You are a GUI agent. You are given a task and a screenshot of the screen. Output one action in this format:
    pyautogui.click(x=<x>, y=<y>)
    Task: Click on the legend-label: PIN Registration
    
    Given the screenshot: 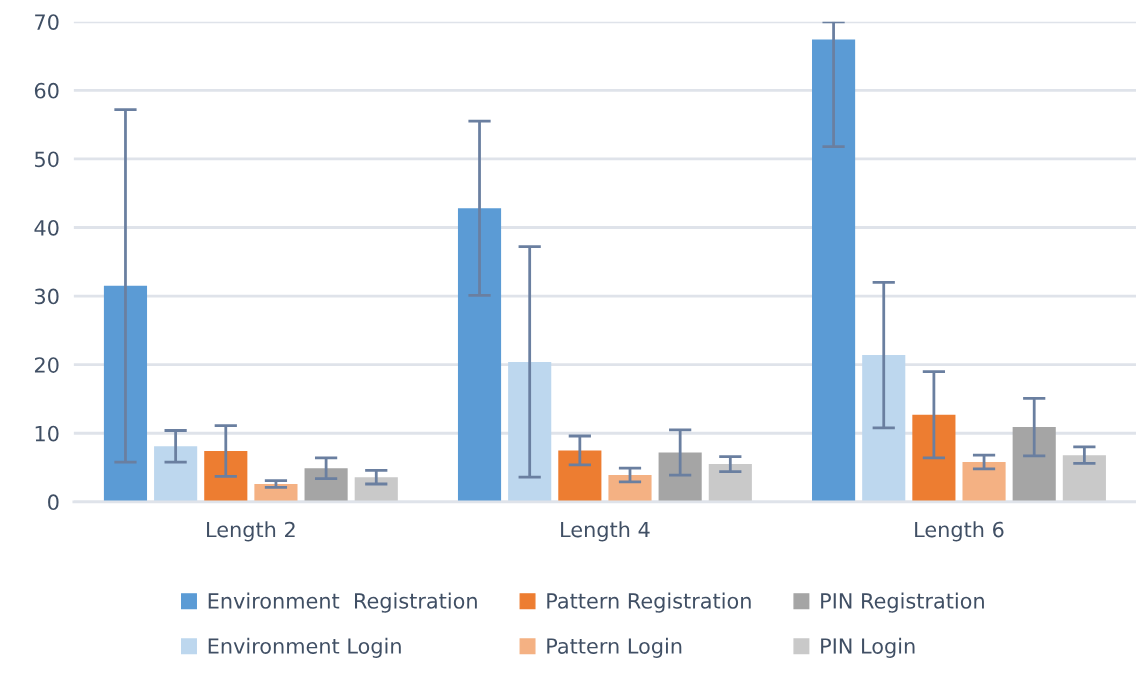 What is the action you would take?
    pyautogui.click(x=902, y=602)
    